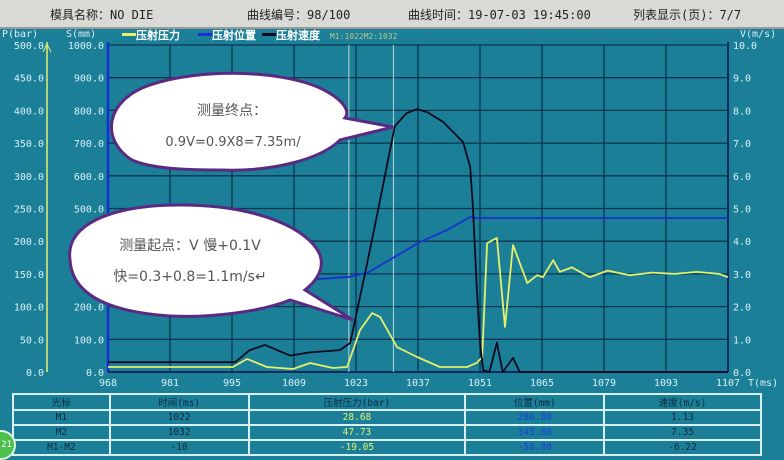  I want to click on cell-speed: 7.35, so click(682, 432).